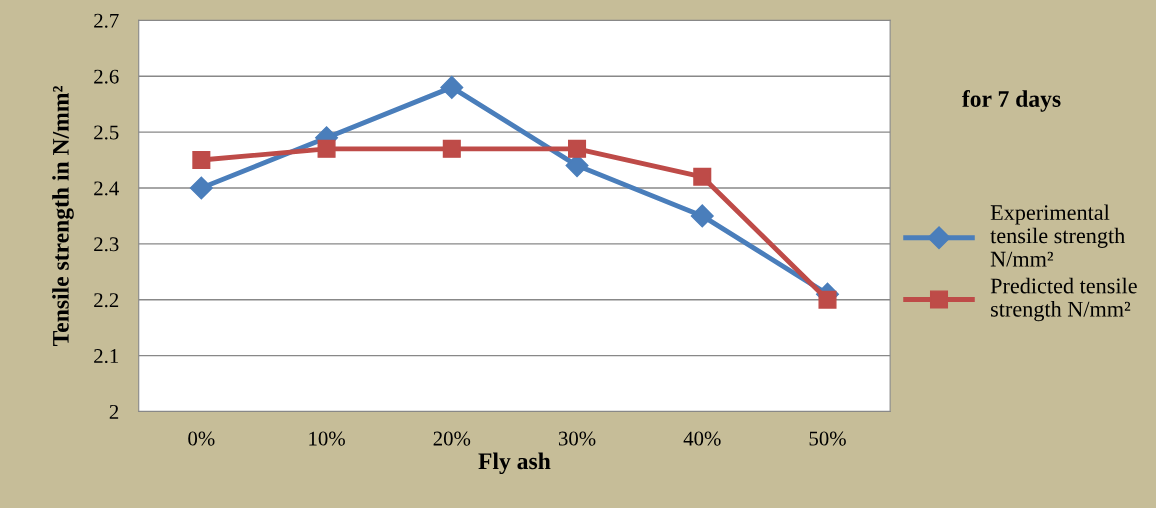  Describe the element at coordinates (1011, 101) in the screenshot. I see `text: for 7 days` at that location.